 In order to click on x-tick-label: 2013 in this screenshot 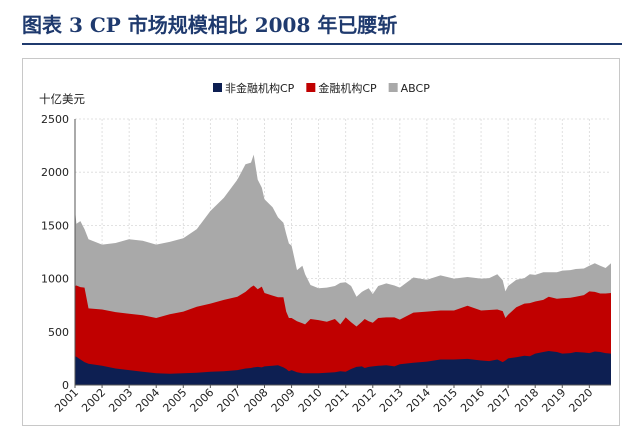, I will do `click(391, 400)`.